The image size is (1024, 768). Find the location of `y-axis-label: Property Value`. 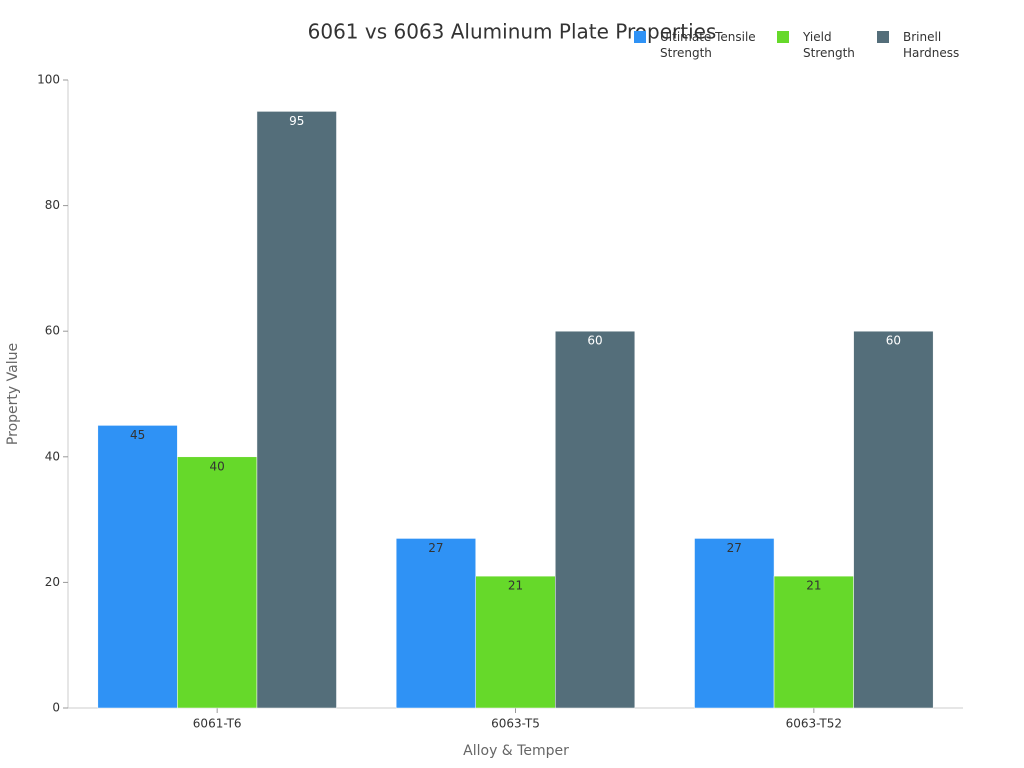

y-axis-label: Property Value is located at coordinates (13, 394).